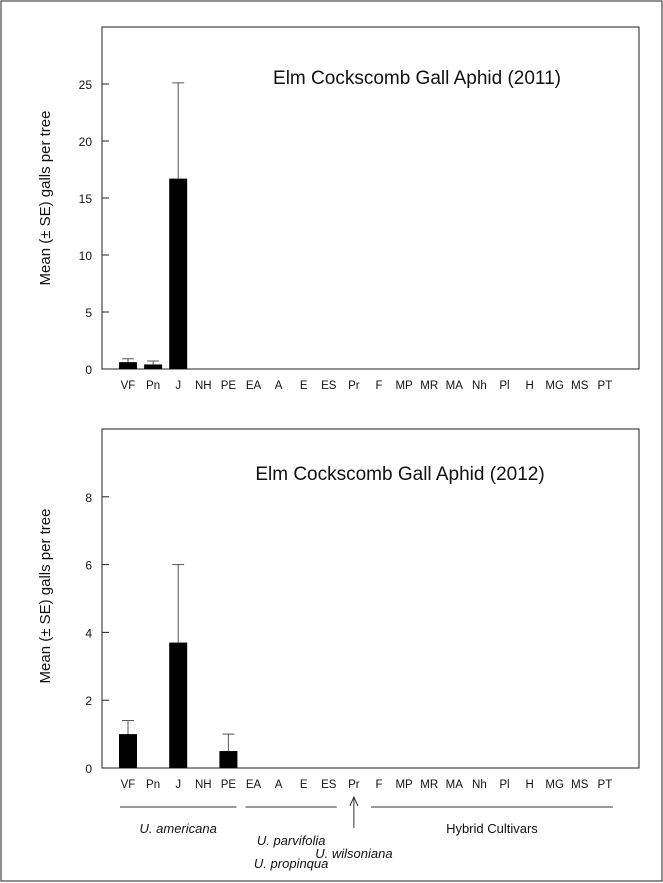 The image size is (663, 883). What do you see at coordinates (86, 256) in the screenshot?
I see `y-tick-label: 10` at bounding box center [86, 256].